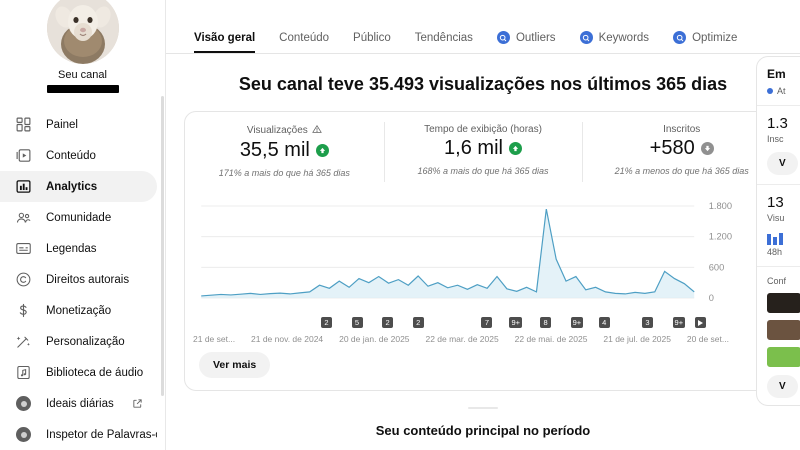  Describe the element at coordinates (487, 322) in the screenshot. I see `video-marker-badge: 7` at that location.